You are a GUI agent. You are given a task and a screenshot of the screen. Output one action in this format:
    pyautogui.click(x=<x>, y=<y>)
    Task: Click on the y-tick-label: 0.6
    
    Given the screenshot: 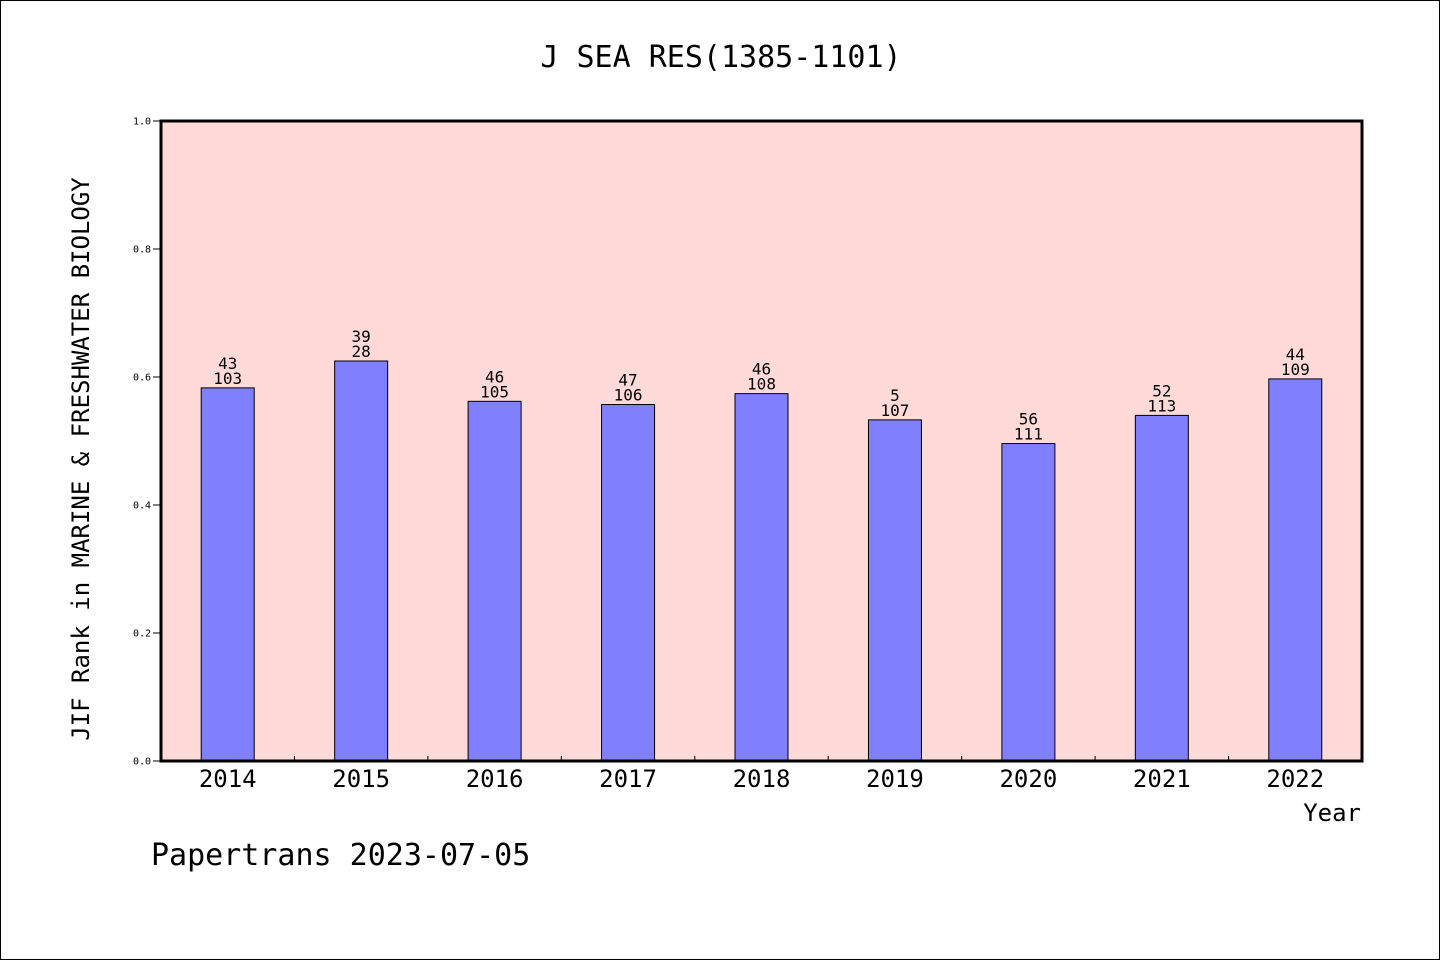 What is the action you would take?
    pyautogui.click(x=142, y=378)
    